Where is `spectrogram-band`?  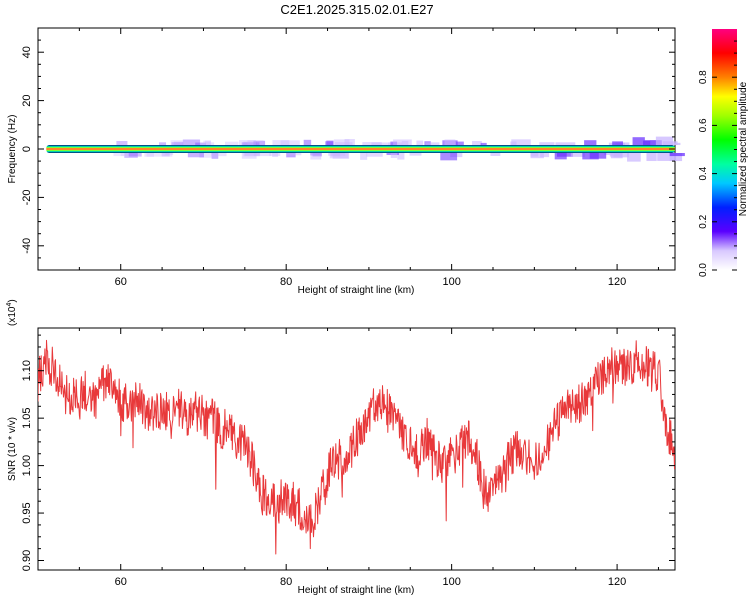
spectrogram-band is located at coordinates (361, 149).